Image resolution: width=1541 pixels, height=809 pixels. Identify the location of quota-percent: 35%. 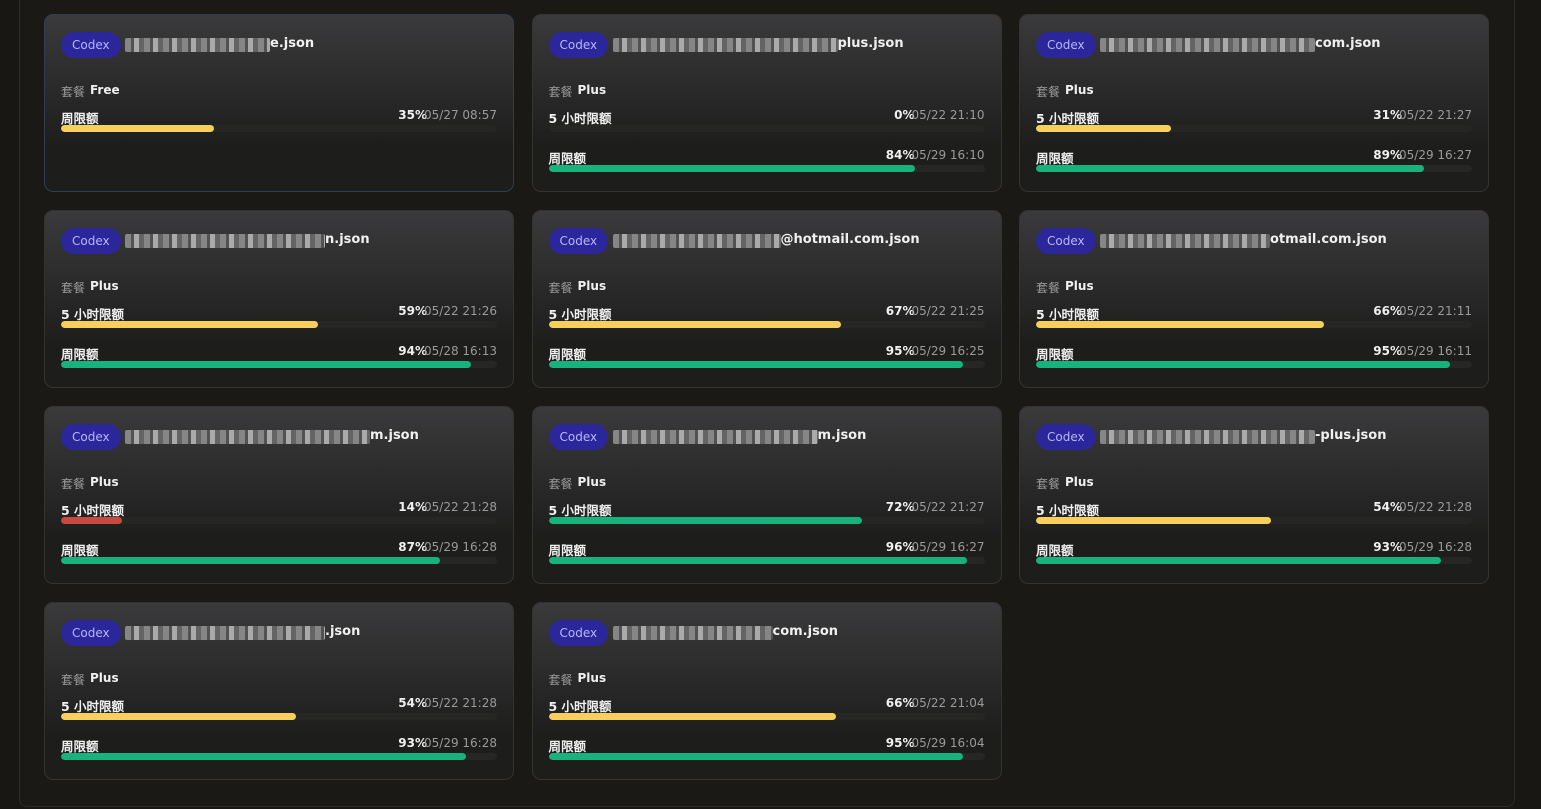
(412, 115).